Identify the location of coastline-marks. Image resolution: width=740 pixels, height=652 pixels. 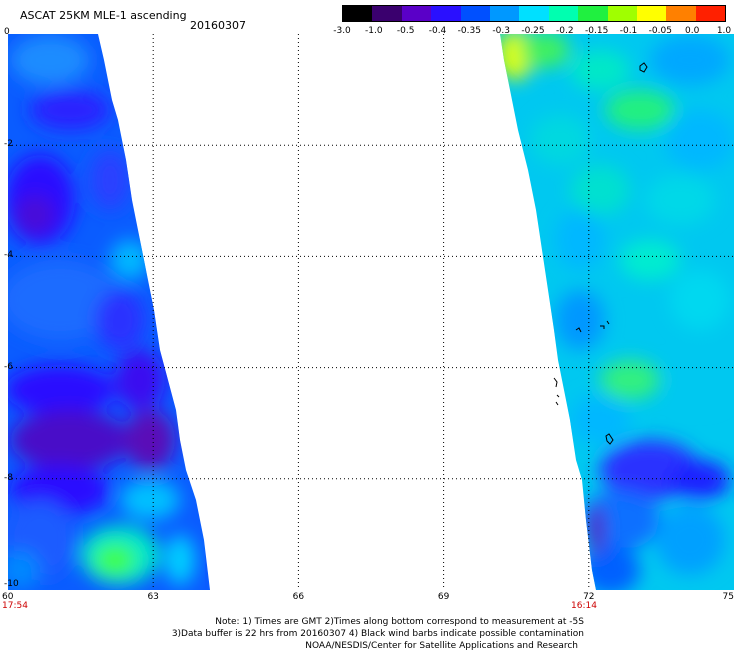
(600, 253).